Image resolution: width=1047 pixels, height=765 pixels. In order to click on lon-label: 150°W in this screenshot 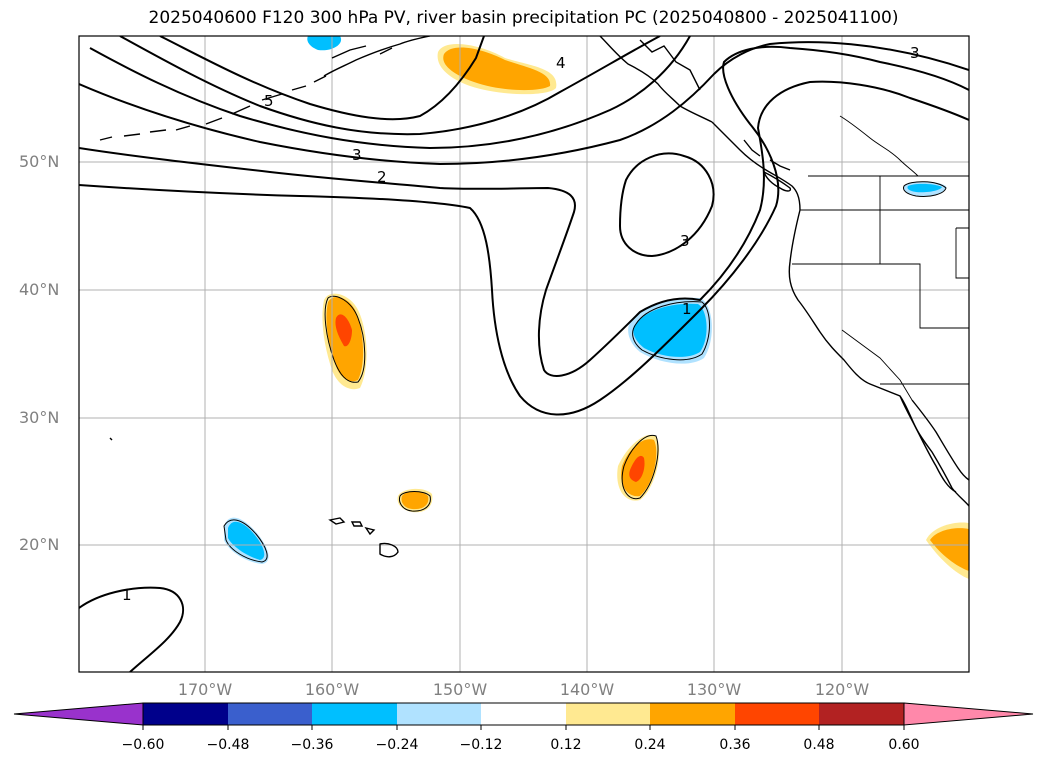, I will do `click(460, 689)`.